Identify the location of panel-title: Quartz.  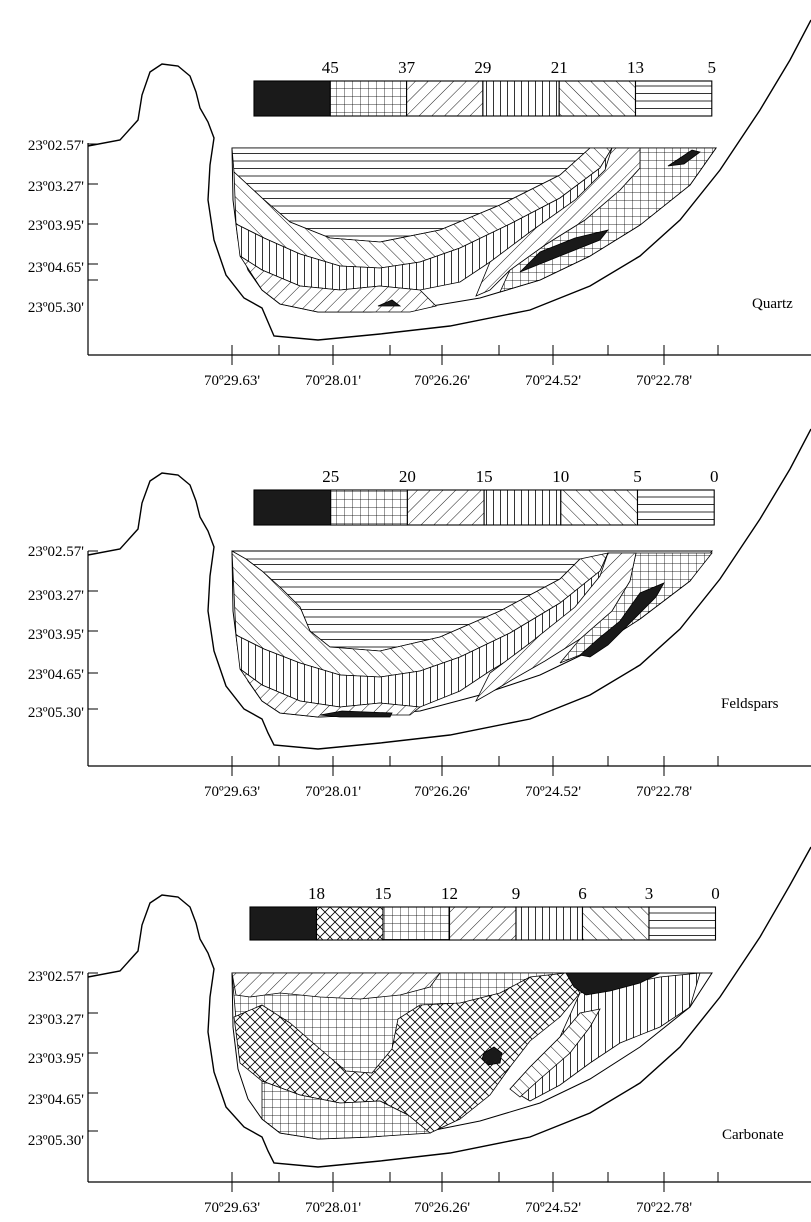
(772, 304).